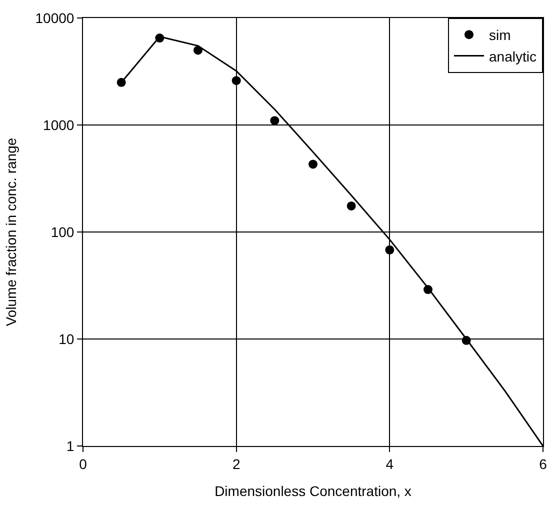  What do you see at coordinates (54, 18) in the screenshot?
I see `y-tick-label: 10000` at bounding box center [54, 18].